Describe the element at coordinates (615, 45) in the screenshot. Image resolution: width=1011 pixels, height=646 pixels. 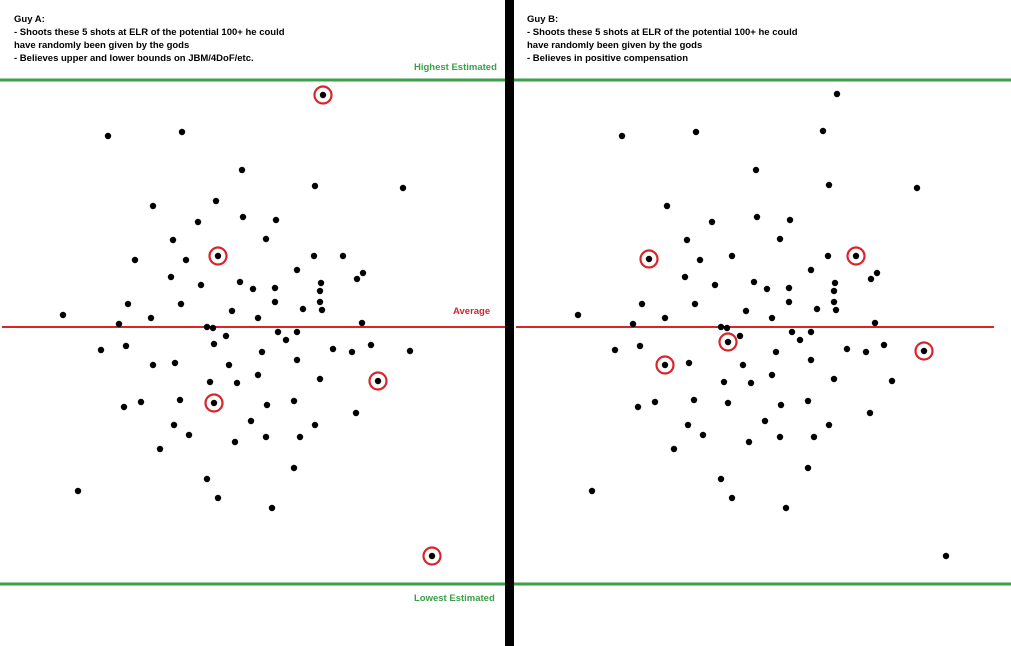
I see `guy-b-line: have randomly been given by the gods` at that location.